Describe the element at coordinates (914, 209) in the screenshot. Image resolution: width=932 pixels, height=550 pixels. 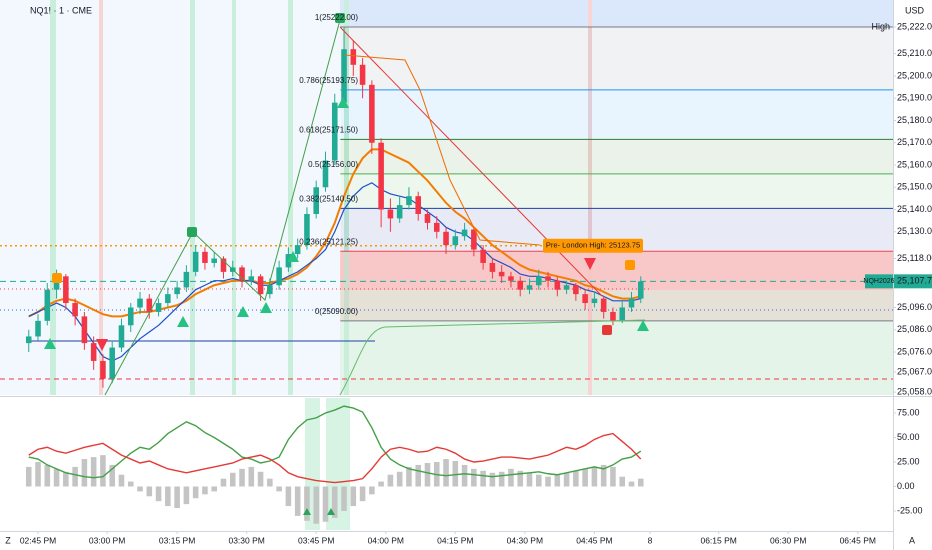
I see `y-tick-label: 25,140.00` at that location.